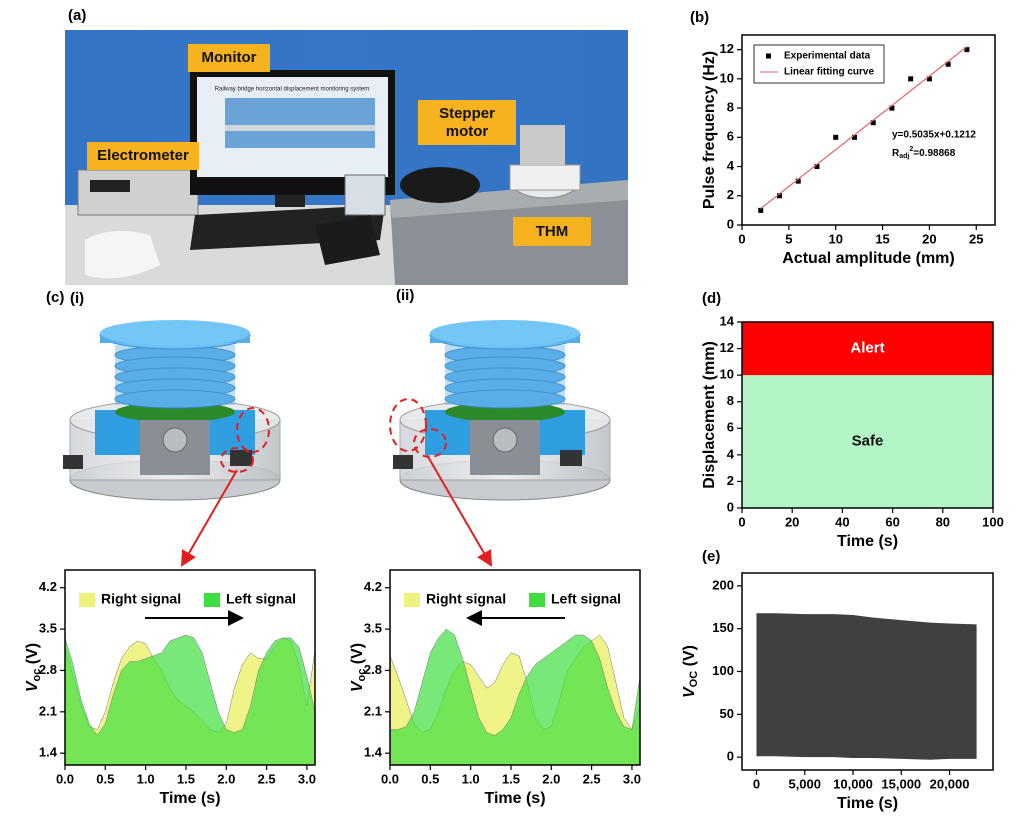 Image resolution: width=1017 pixels, height=821 pixels. What do you see at coordinates (699, 17) in the screenshot?
I see `panel-label: (b)` at bounding box center [699, 17].